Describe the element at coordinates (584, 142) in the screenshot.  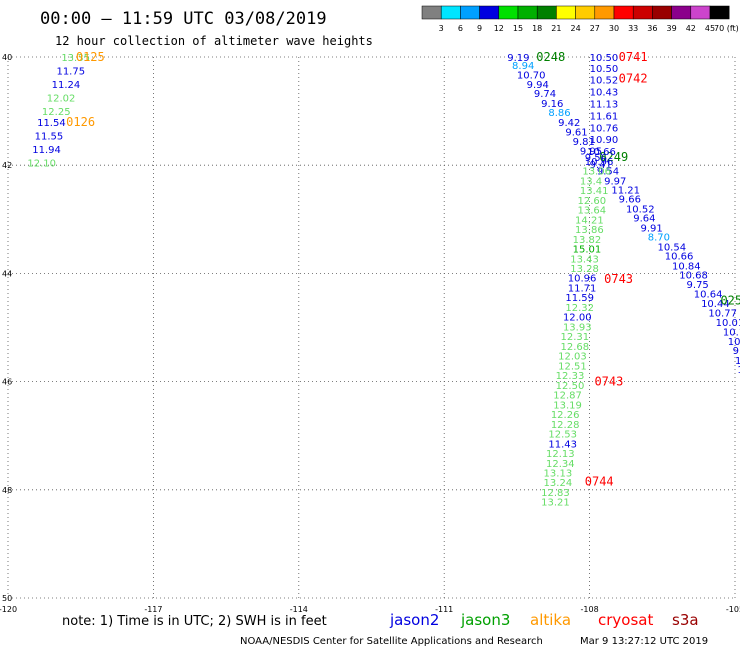
I see `swh-value: 9.81` at that location.